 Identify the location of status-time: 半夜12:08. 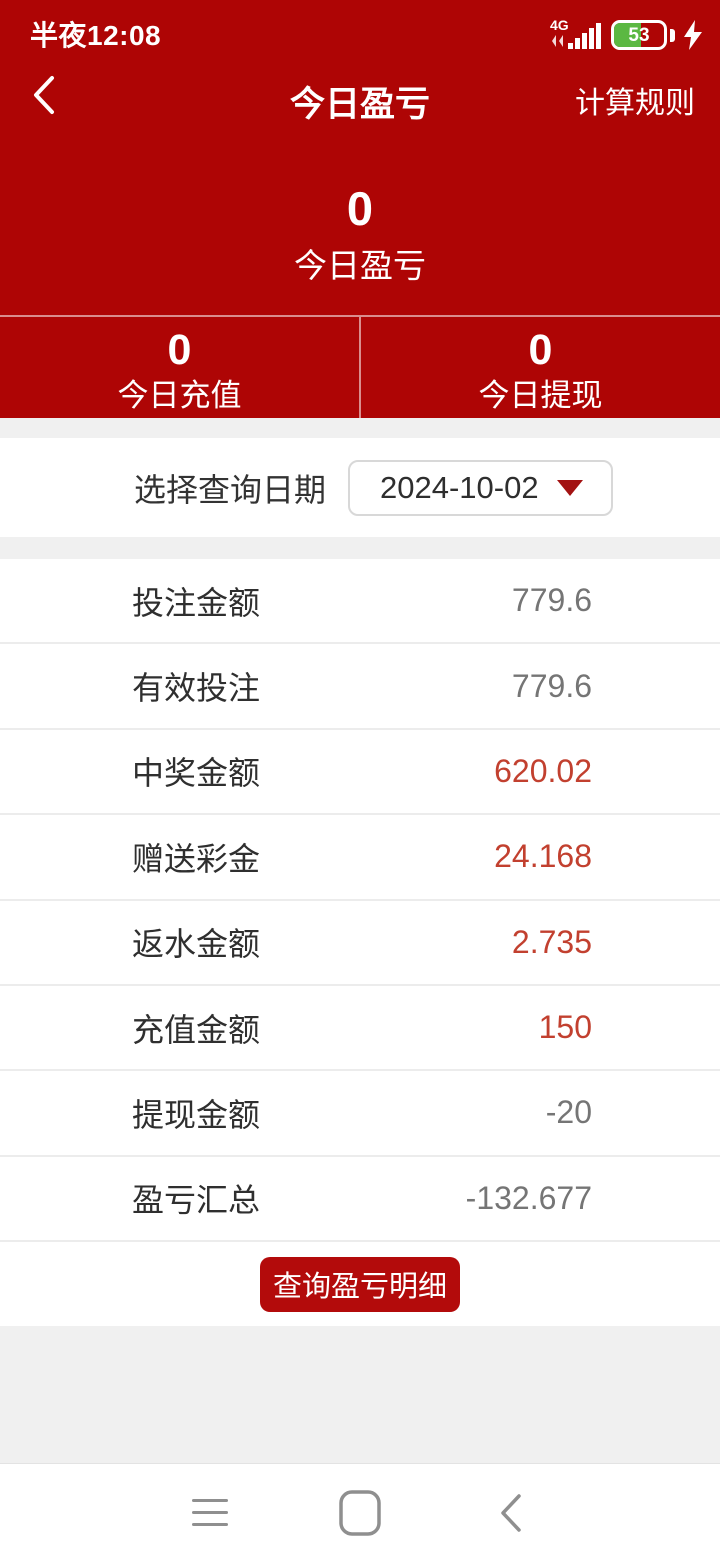
(96, 35).